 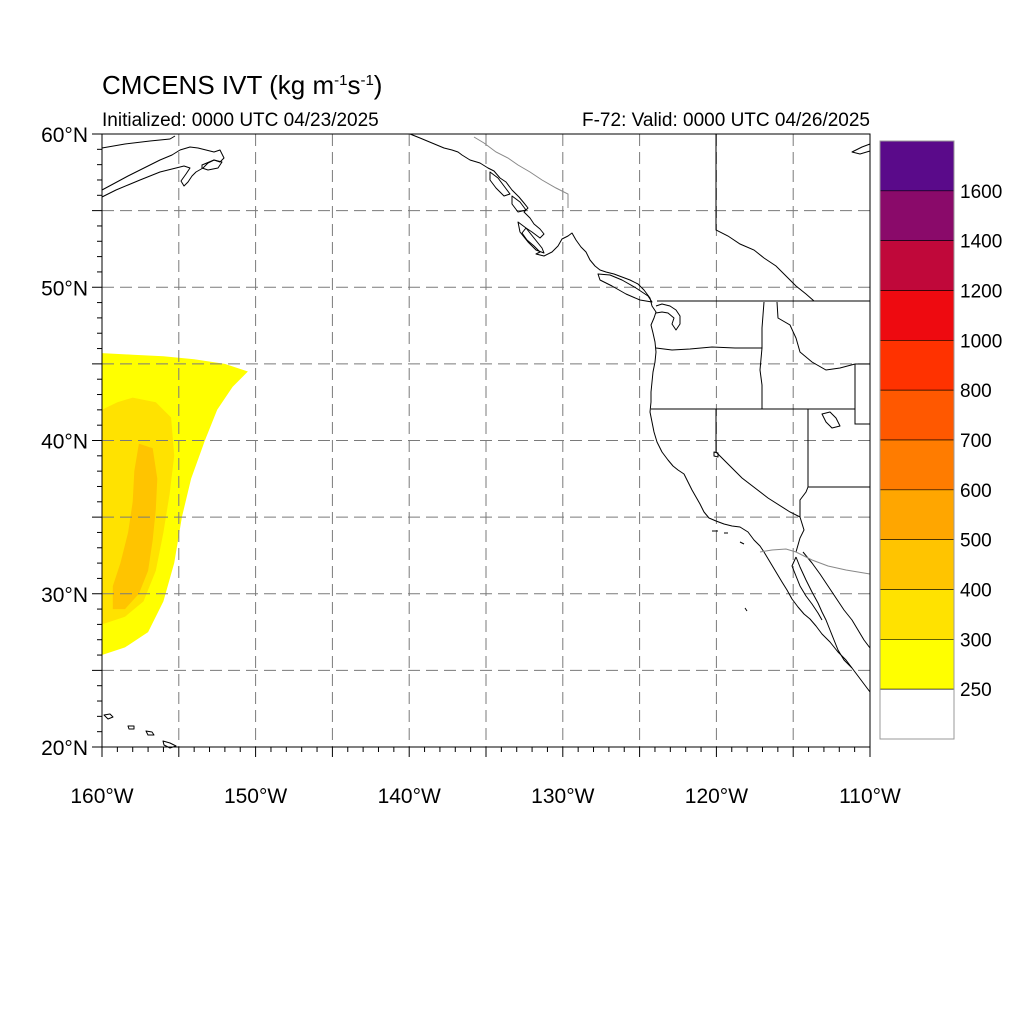 I want to click on alaska-peninsula-coastline, so click(x=163, y=172).